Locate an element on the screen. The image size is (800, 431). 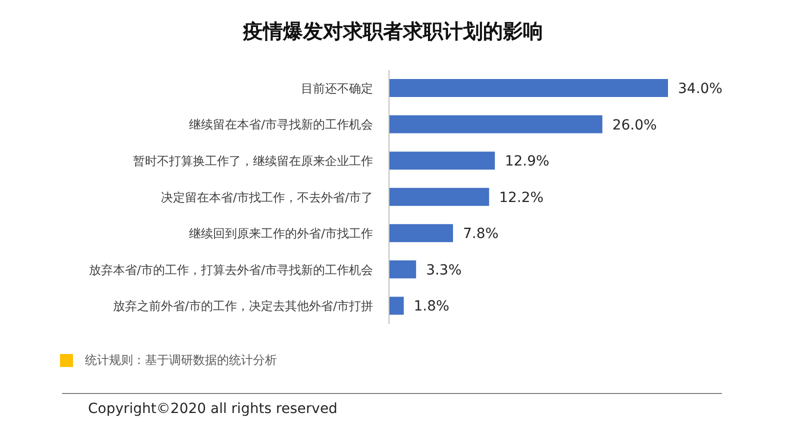
text: Copyright©2020 all rights reserved is located at coordinates (213, 409).